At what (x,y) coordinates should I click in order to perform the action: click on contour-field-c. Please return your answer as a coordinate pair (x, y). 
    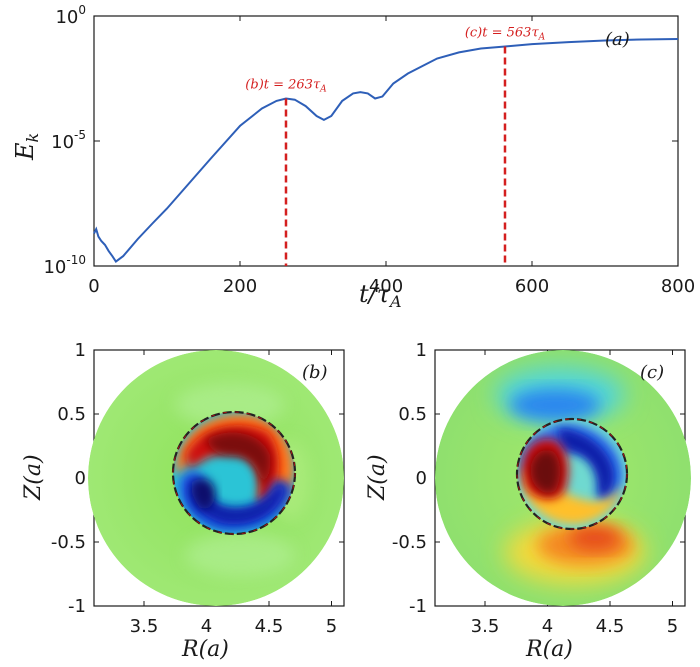
    Looking at the image, I should click on (563, 478).